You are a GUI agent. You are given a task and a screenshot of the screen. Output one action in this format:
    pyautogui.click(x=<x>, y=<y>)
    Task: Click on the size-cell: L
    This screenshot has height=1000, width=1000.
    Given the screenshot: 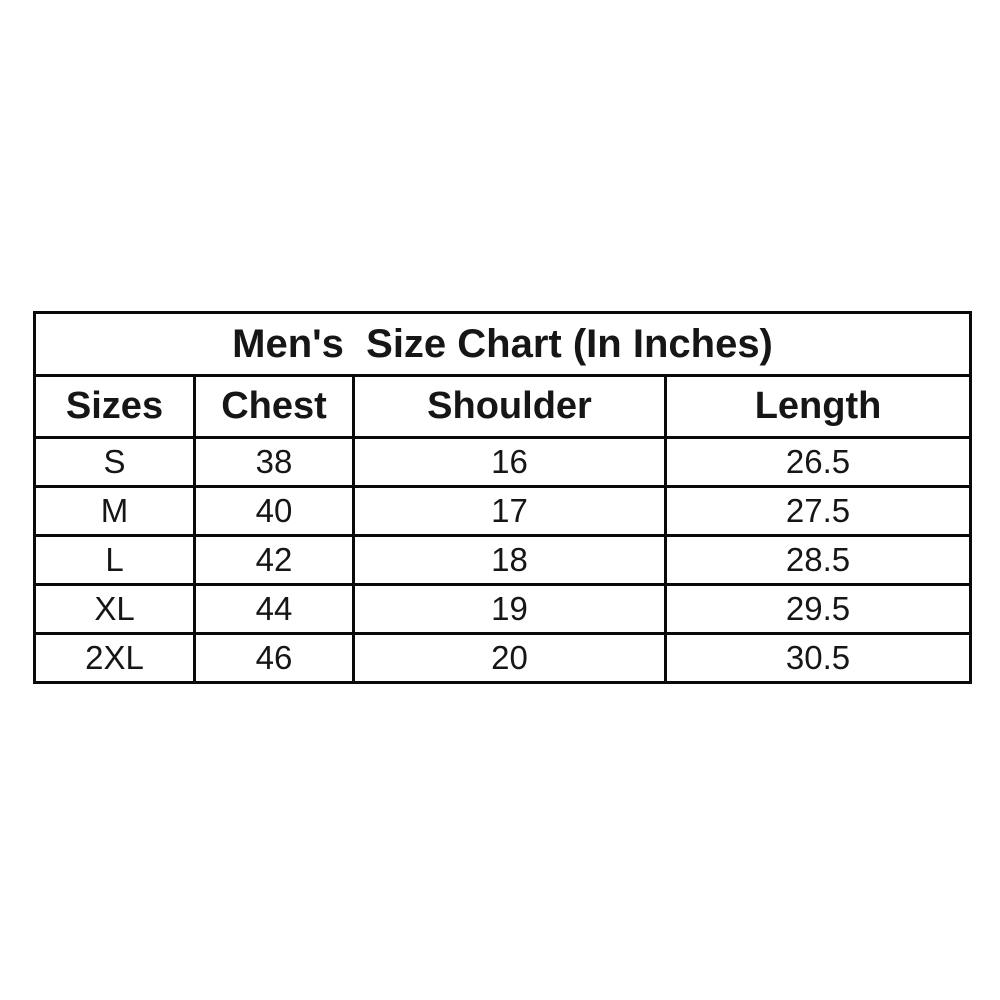 What is the action you would take?
    pyautogui.click(x=114, y=560)
    